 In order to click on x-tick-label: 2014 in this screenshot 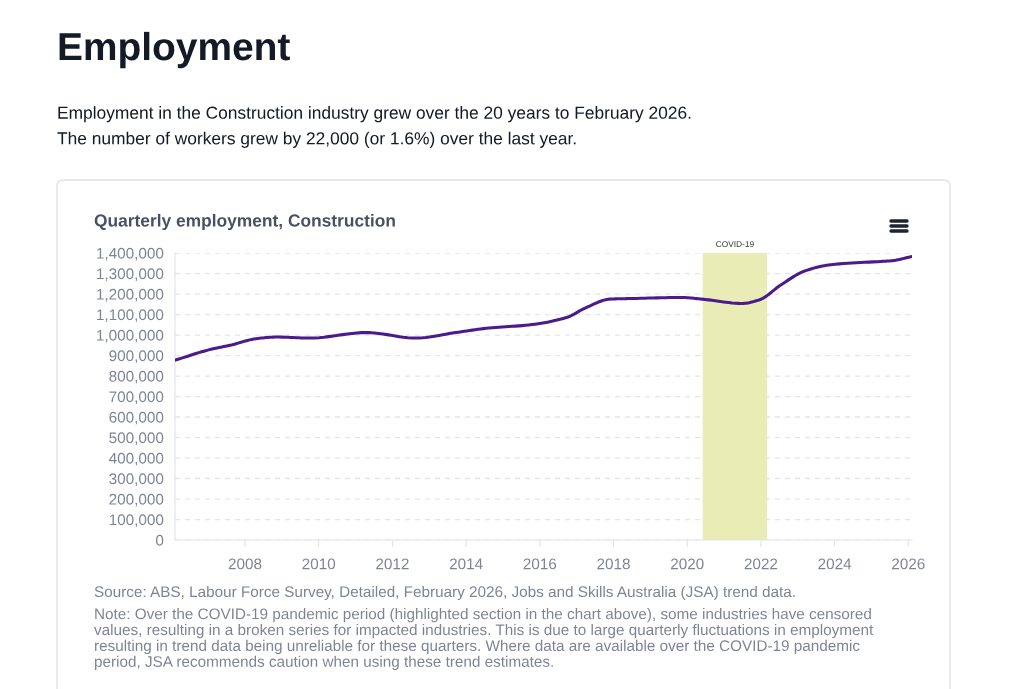, I will do `click(466, 564)`.